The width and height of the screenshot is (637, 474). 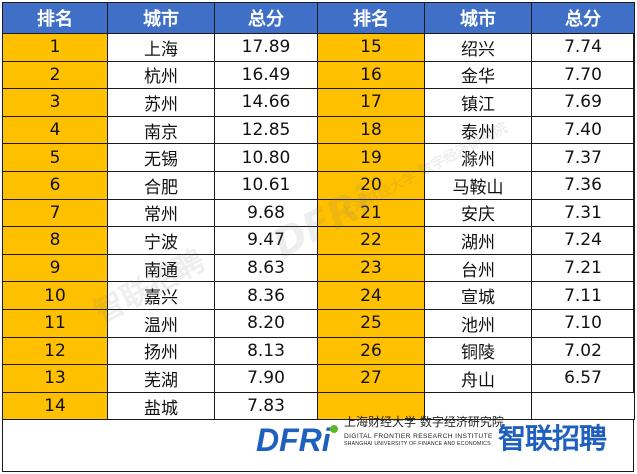 I want to click on score-cell: 7.36, so click(x=583, y=185).